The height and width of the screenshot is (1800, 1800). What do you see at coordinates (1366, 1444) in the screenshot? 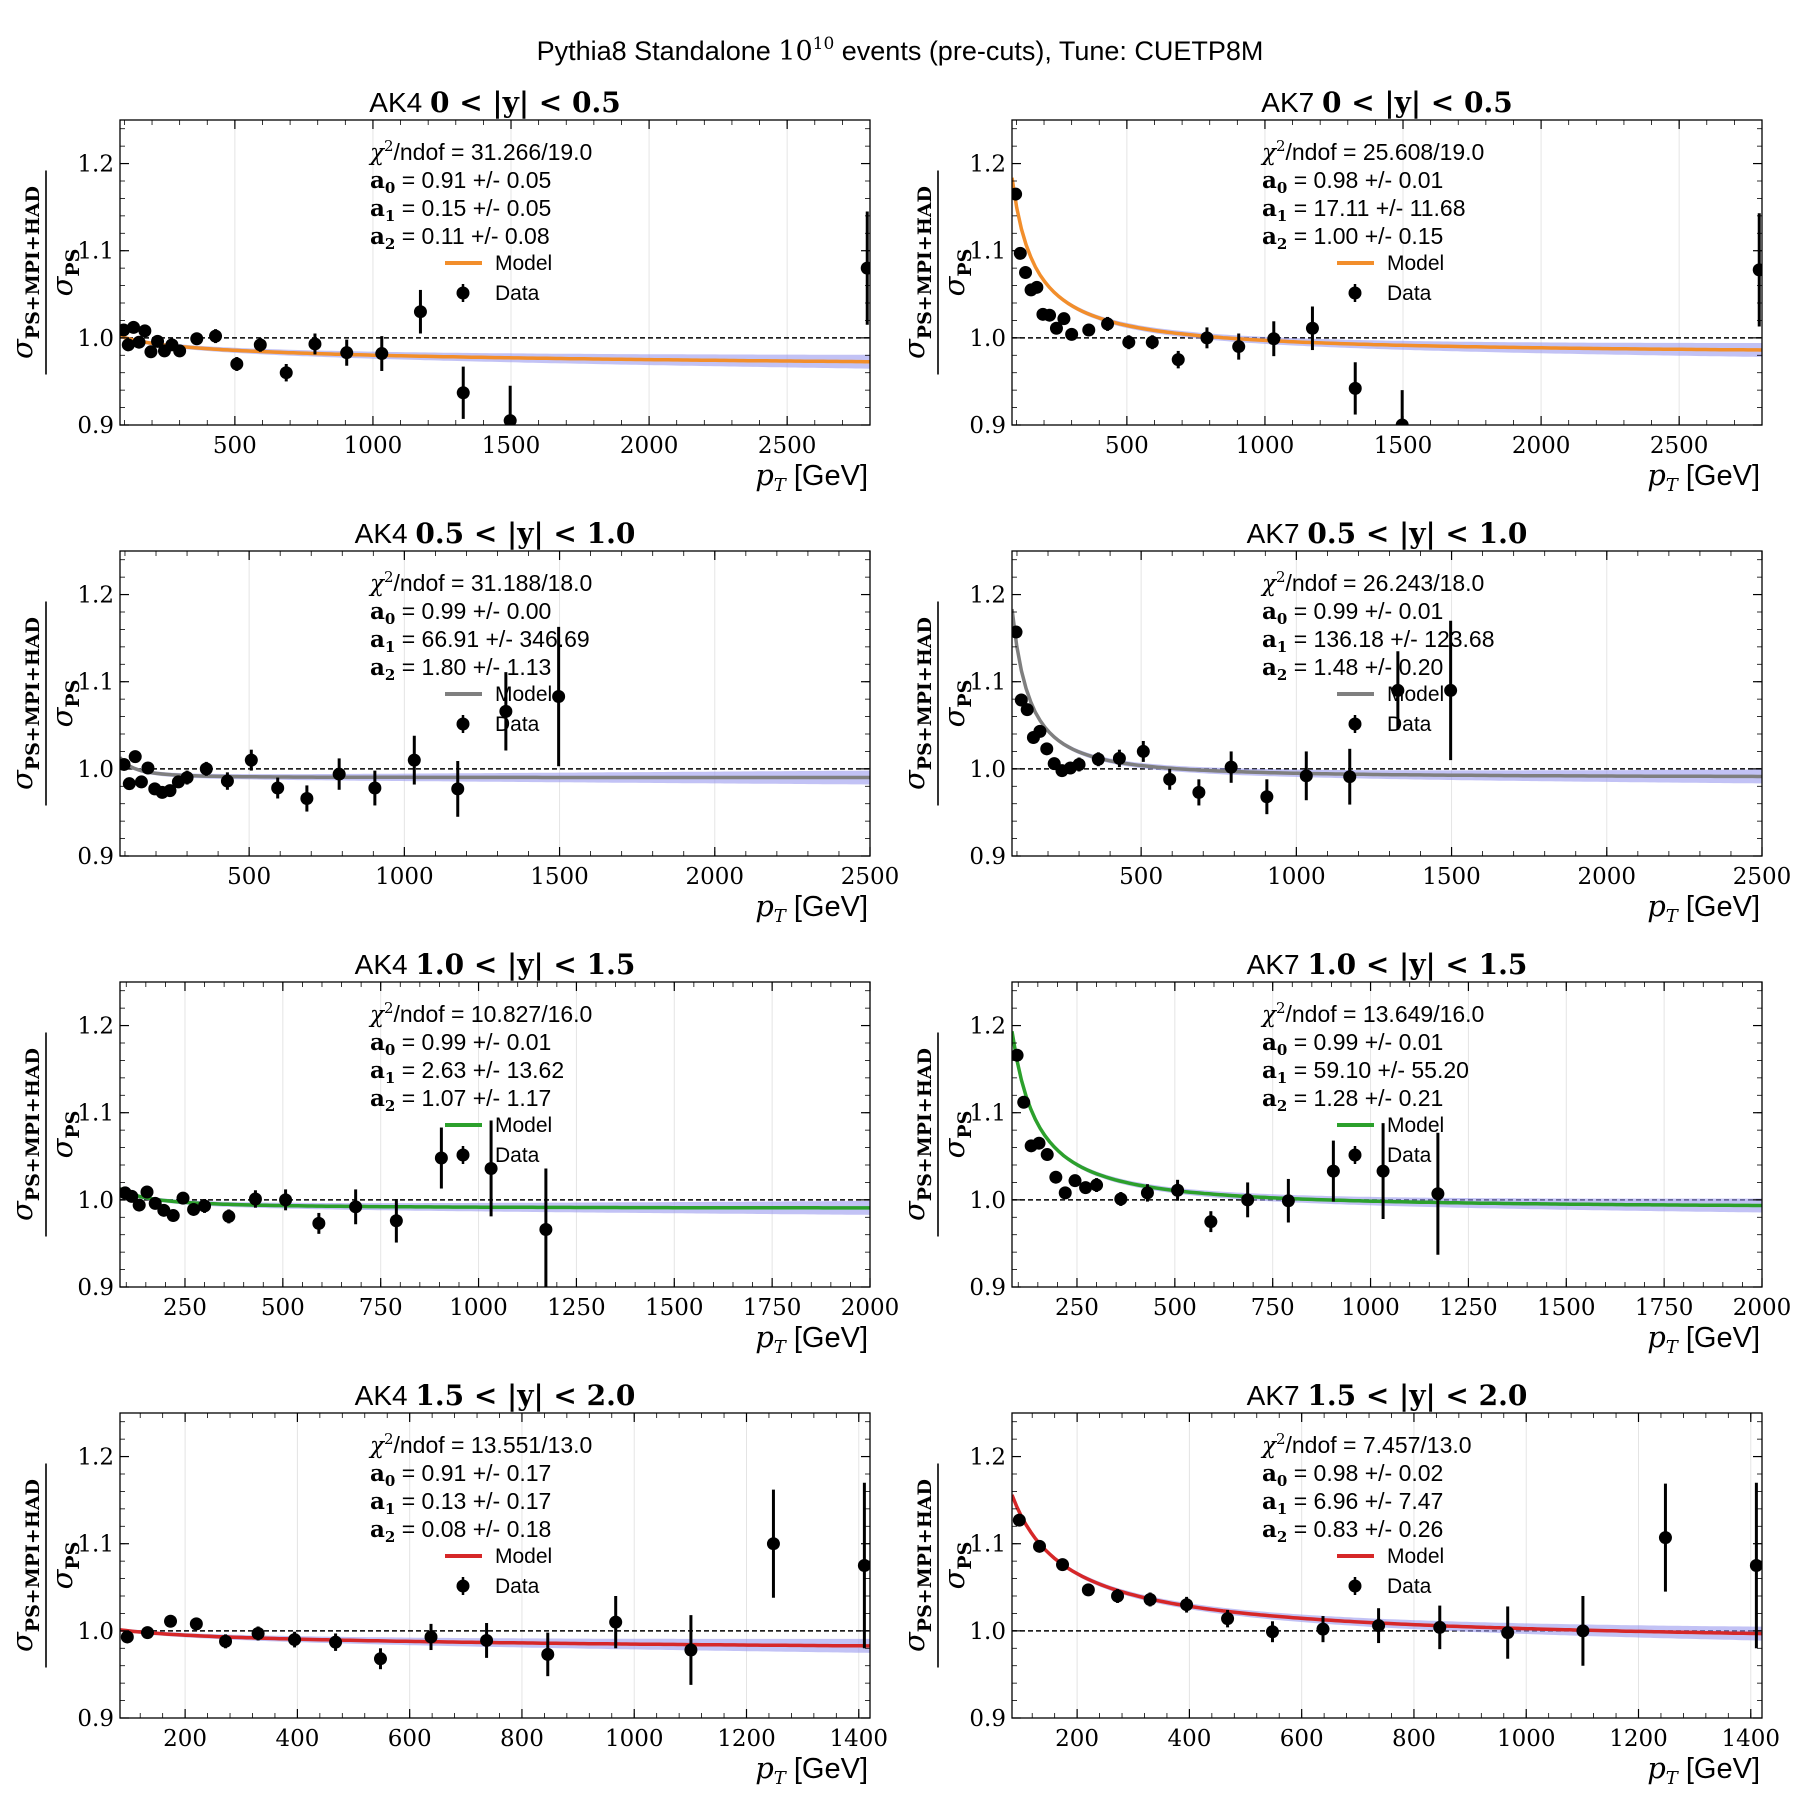
I see `chi2-label: χ2/ndof = 7.457/13.0` at bounding box center [1366, 1444].